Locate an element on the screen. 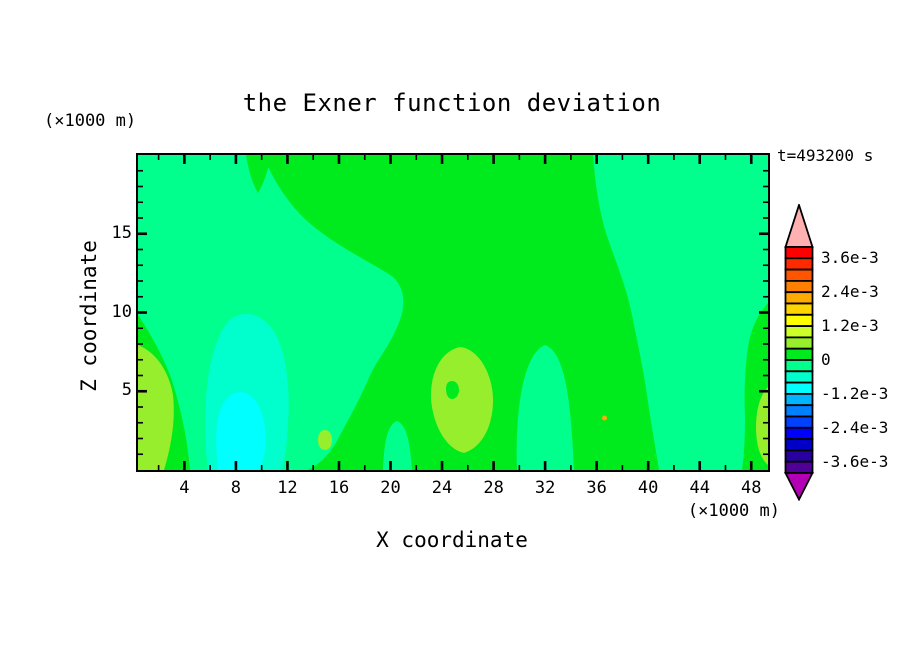 The height and width of the screenshot is (654, 904). region-neg-1p2-to-neg-0p8-core is located at coordinates (241, 431).